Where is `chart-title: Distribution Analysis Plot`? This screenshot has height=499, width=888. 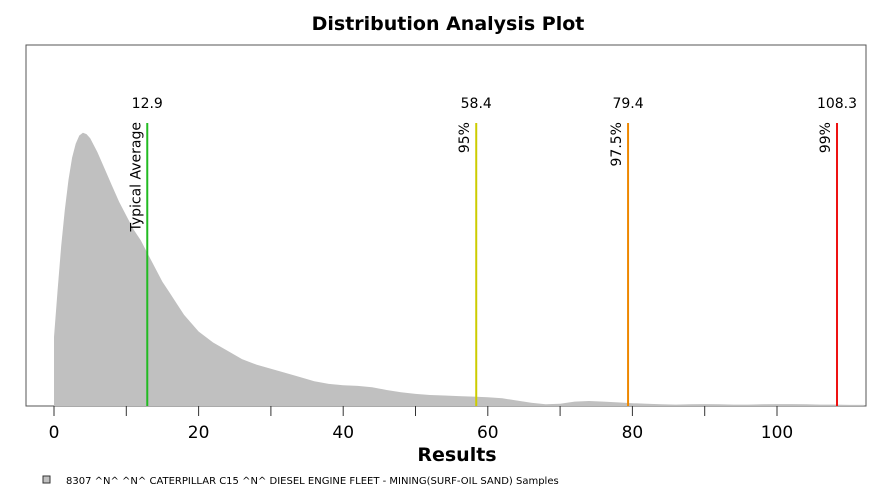 chart-title: Distribution Analysis Plot is located at coordinates (448, 24).